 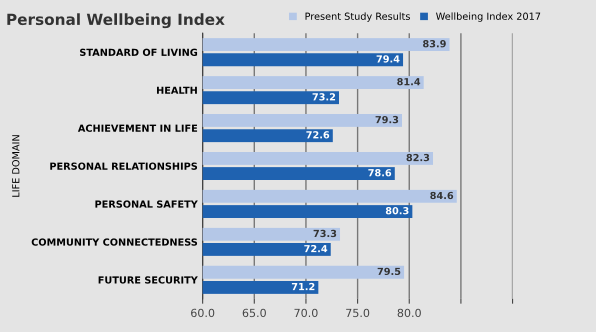 What do you see at coordinates (442, 196) in the screenshot?
I see `data-label: 84.6` at bounding box center [442, 196].